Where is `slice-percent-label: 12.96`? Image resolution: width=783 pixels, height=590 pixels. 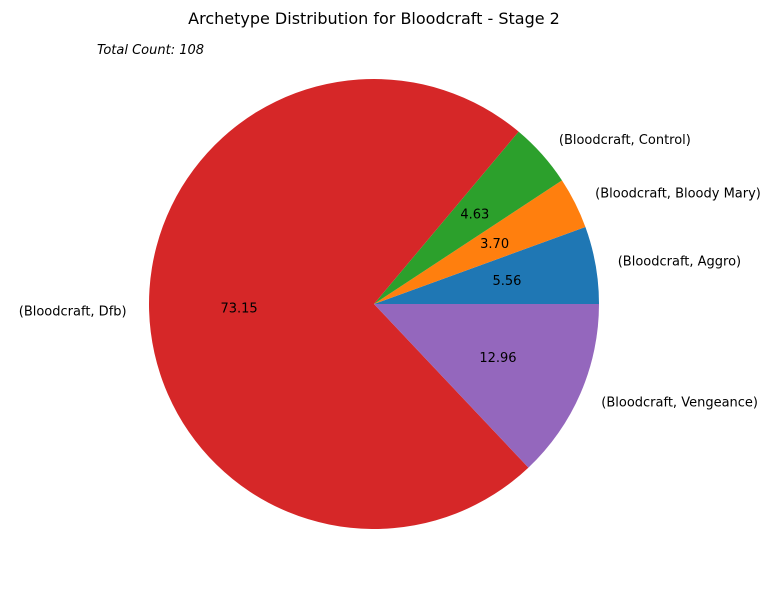 slice-percent-label: 12.96 is located at coordinates (497, 358).